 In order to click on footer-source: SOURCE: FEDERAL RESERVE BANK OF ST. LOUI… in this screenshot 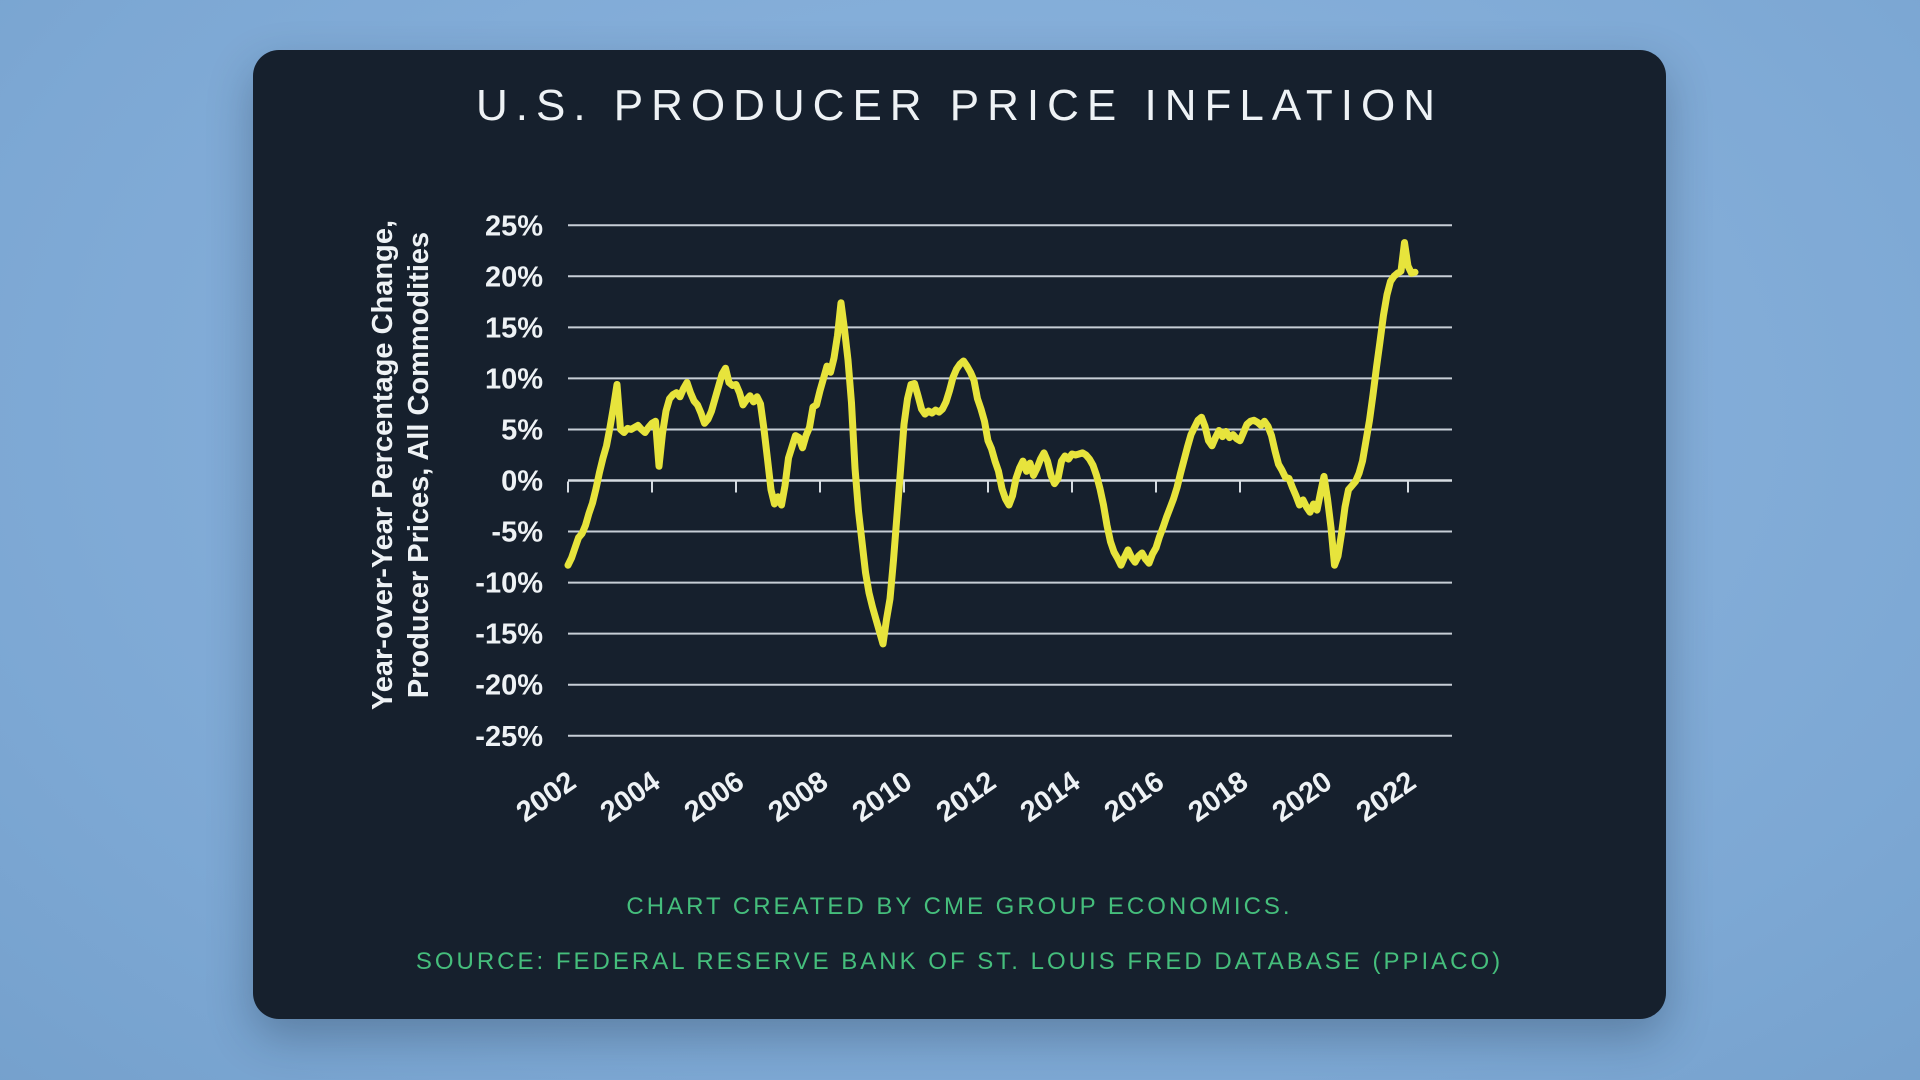, I will do `click(959, 961)`.